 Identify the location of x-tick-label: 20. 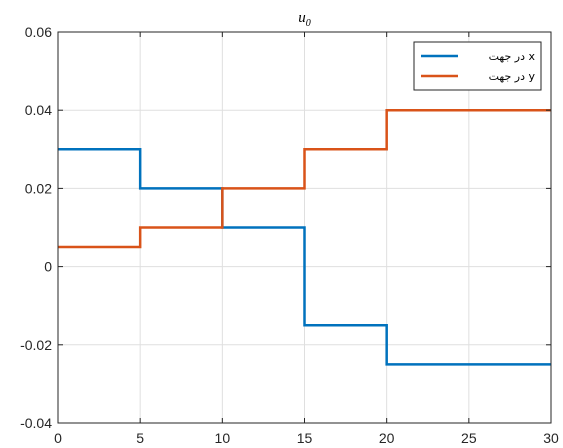
(387, 438).